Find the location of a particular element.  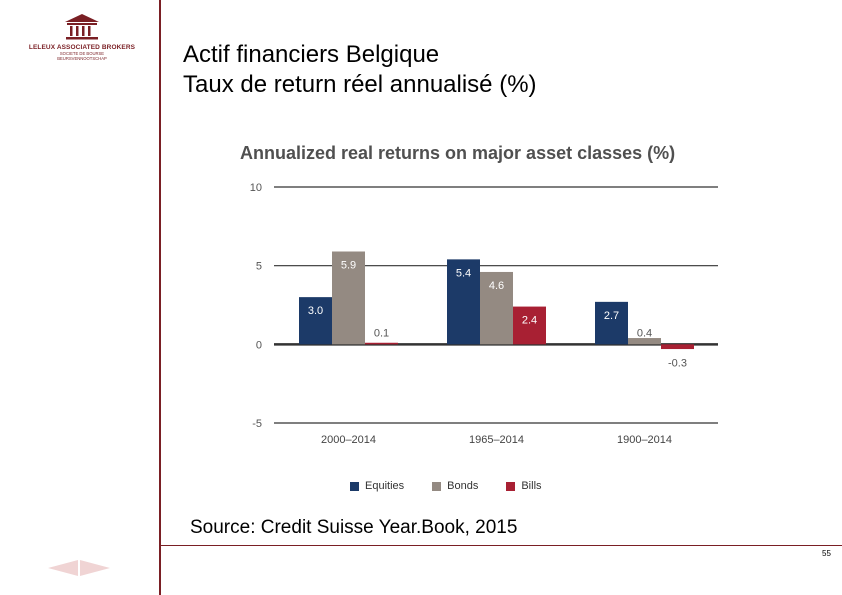

logo-name: LELEUX ASSOCIATED BROKERS is located at coordinates (82, 47).